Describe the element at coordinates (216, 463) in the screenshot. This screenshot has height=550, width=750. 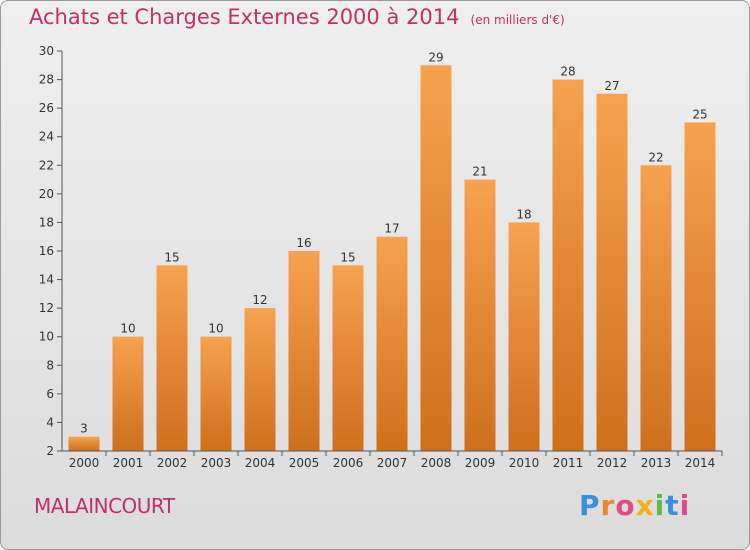
I see `x-tick-label: 2003` at that location.